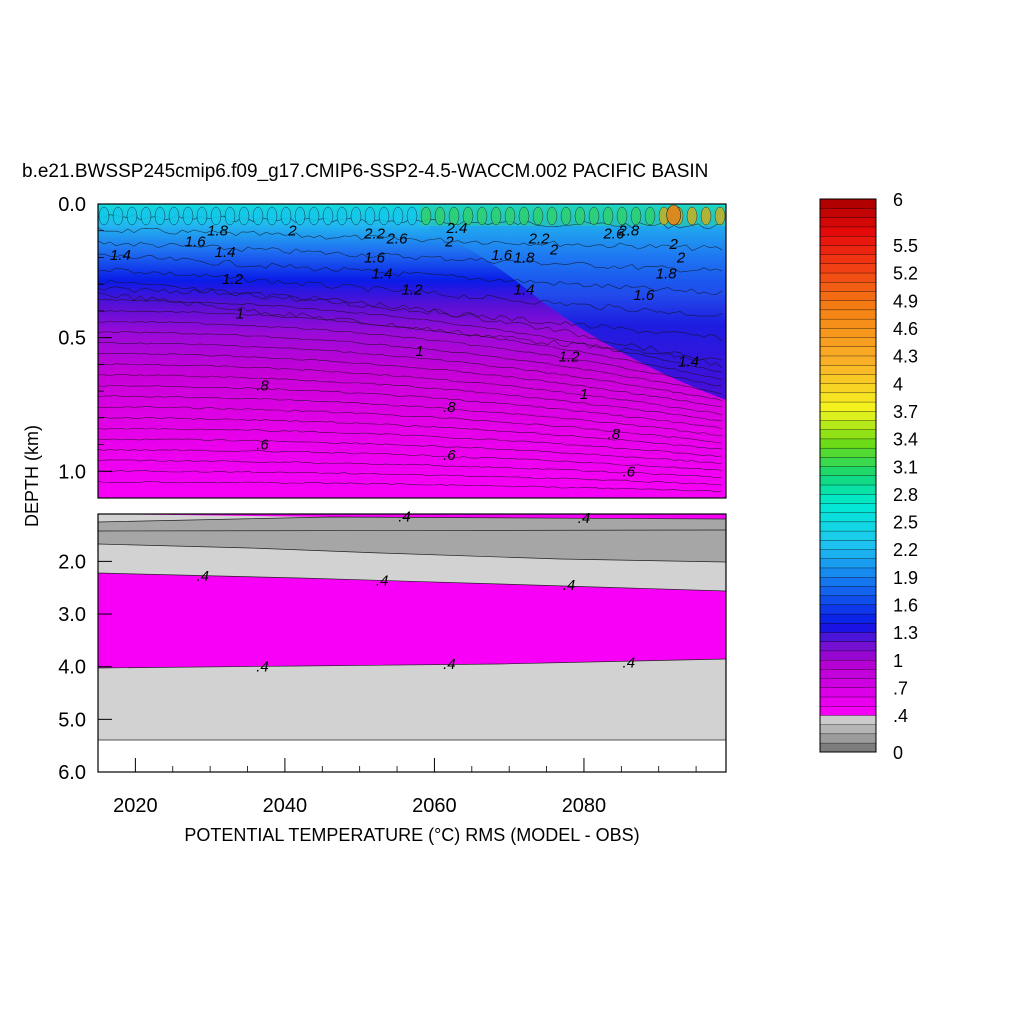  Describe the element at coordinates (905, 357) in the screenshot. I see `colorbar-label: 4.3` at that location.